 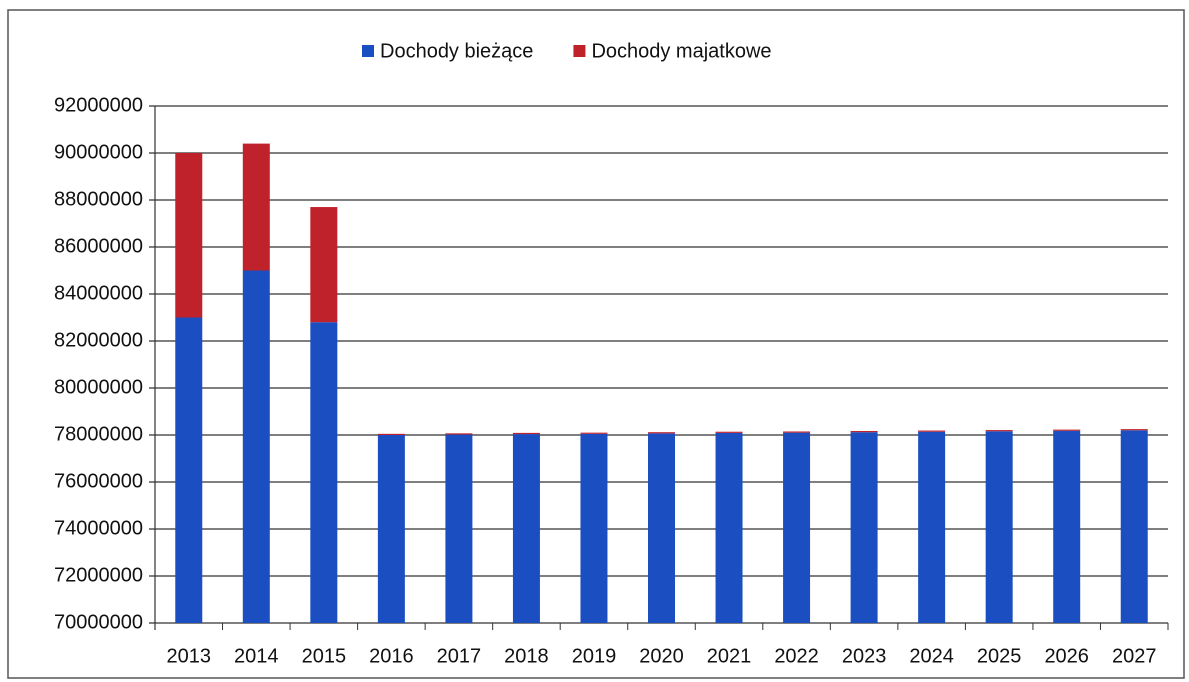 I want to click on y-tick-label: 74000000, so click(x=98, y=528).